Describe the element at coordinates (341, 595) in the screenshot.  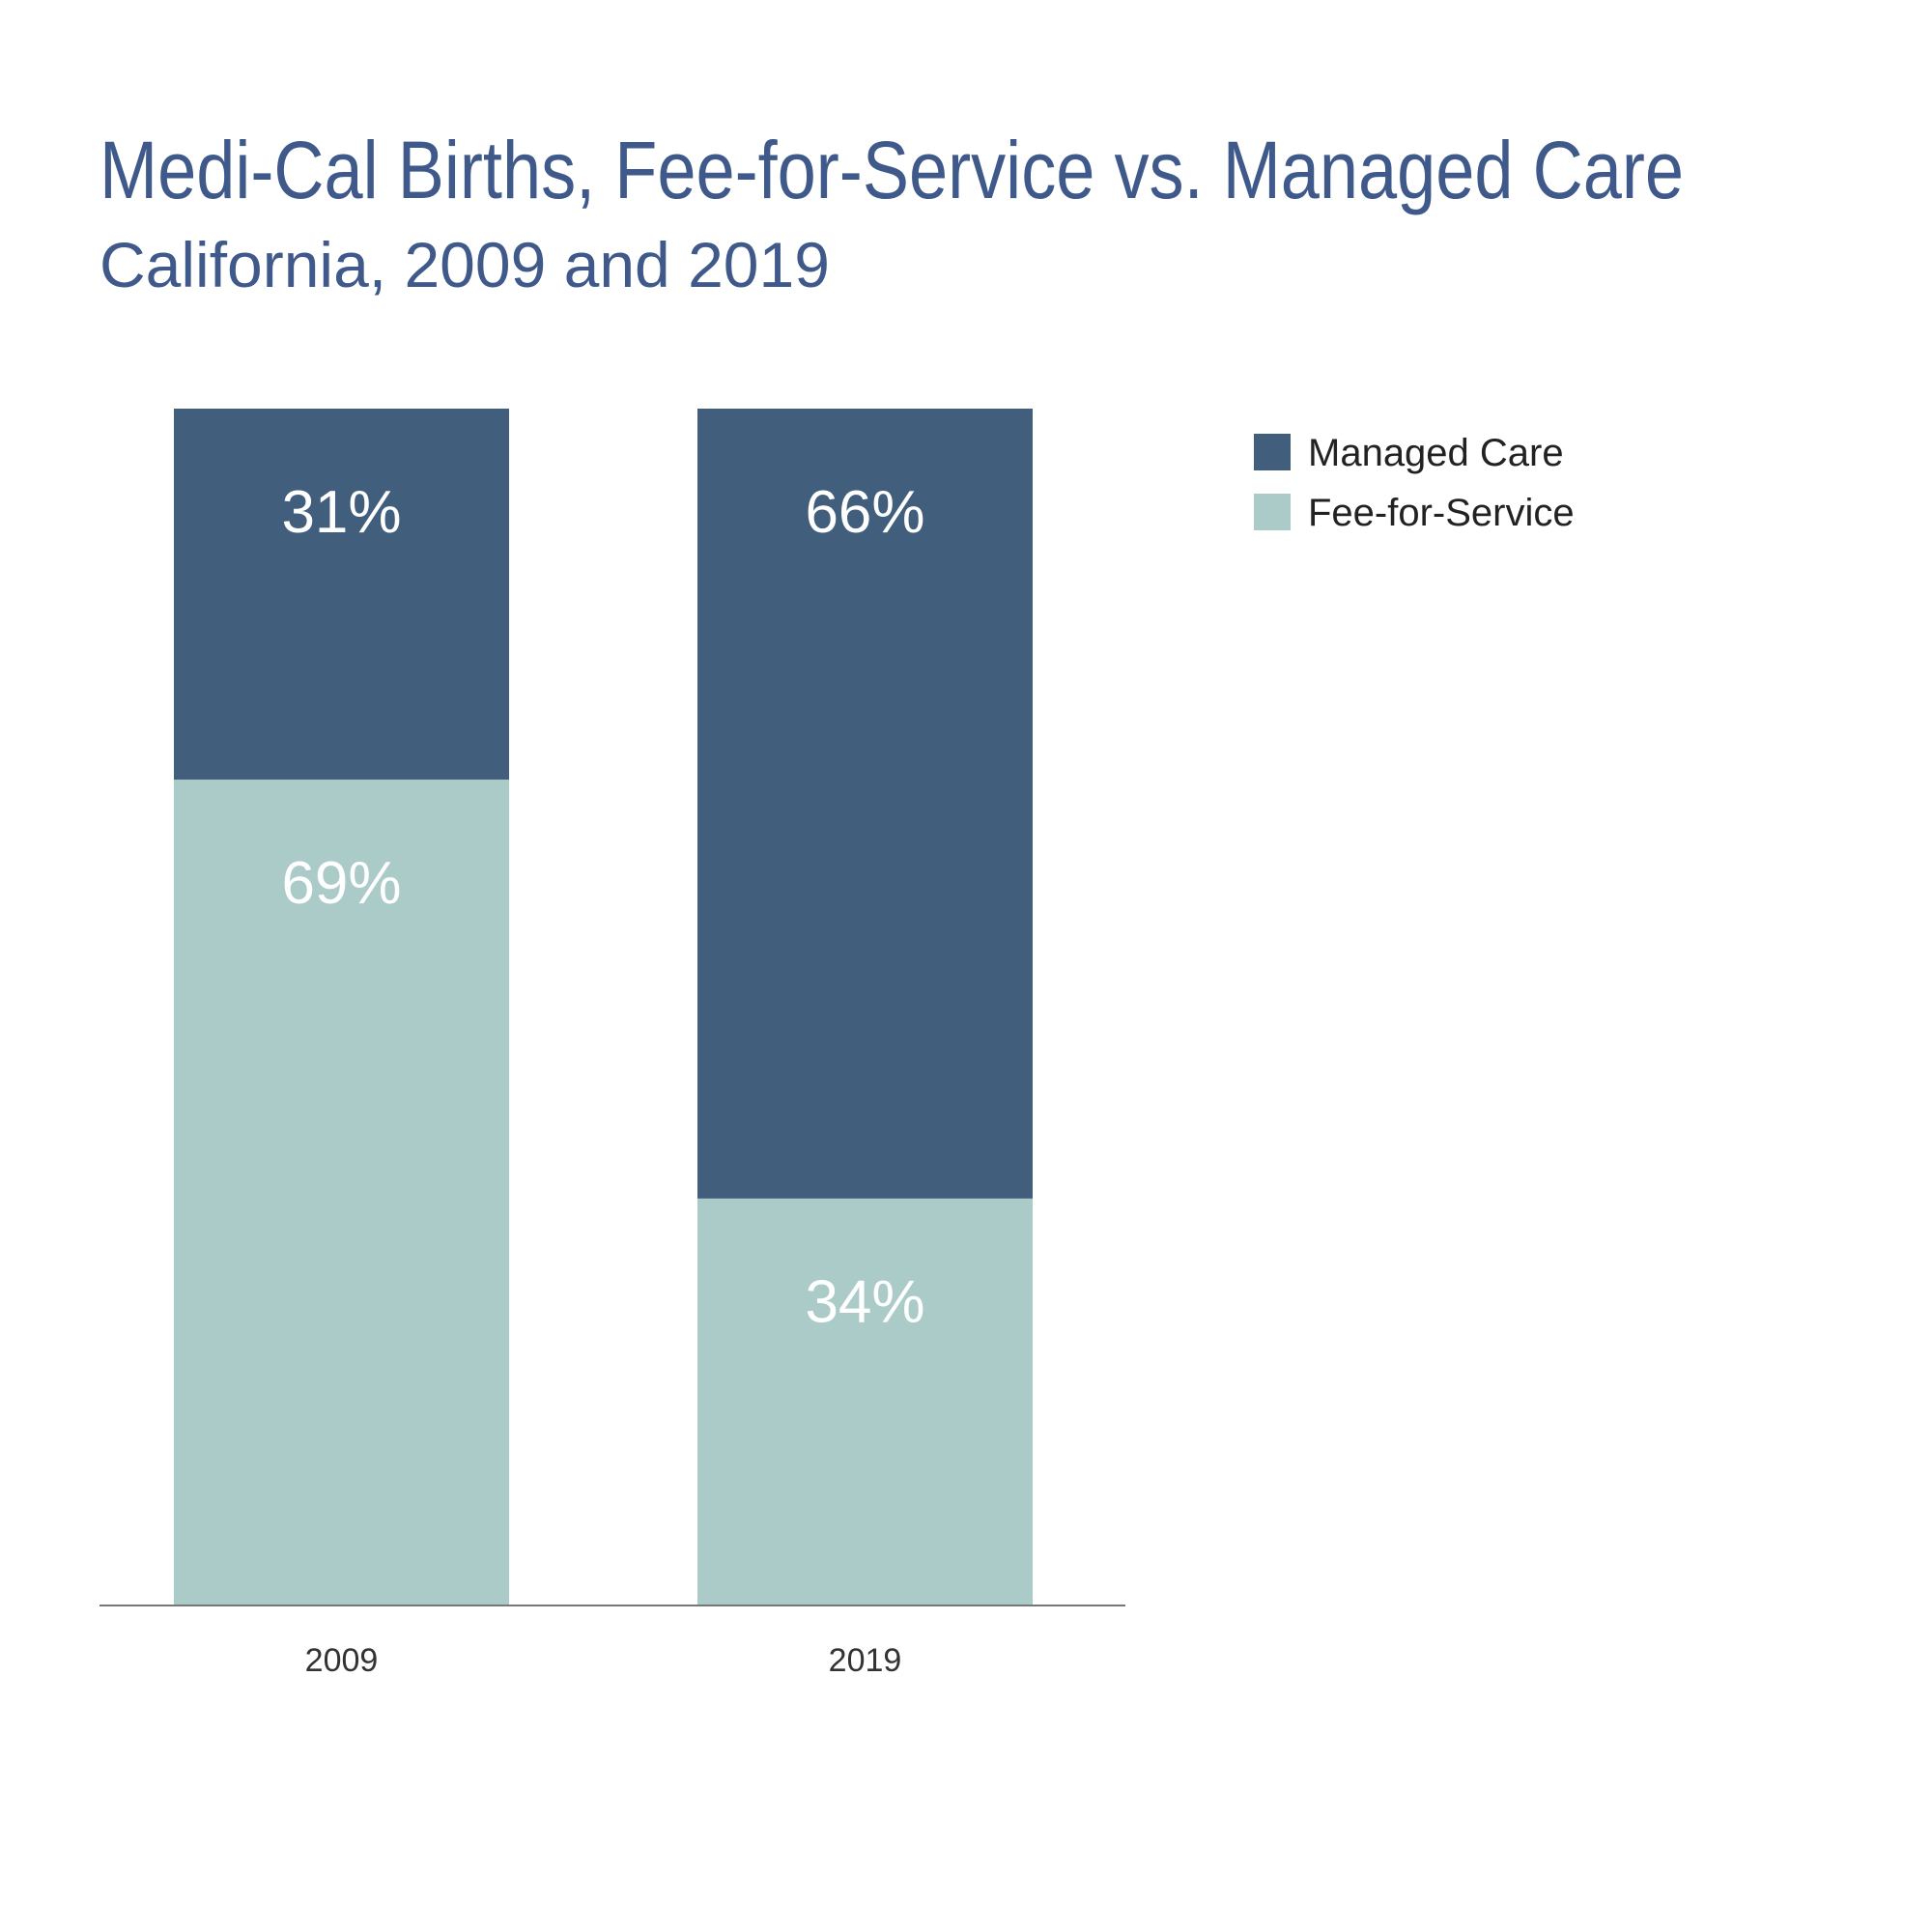
I see `bar-managed-care-2009` at that location.